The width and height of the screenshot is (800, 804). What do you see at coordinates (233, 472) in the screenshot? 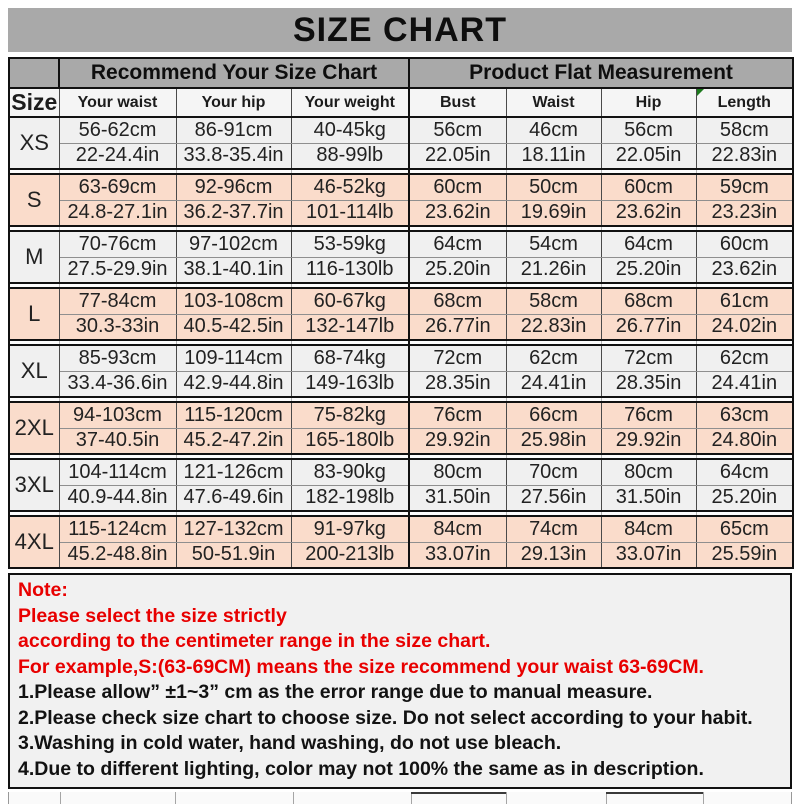
I see `data-cell: 121-126cm` at bounding box center [233, 472].